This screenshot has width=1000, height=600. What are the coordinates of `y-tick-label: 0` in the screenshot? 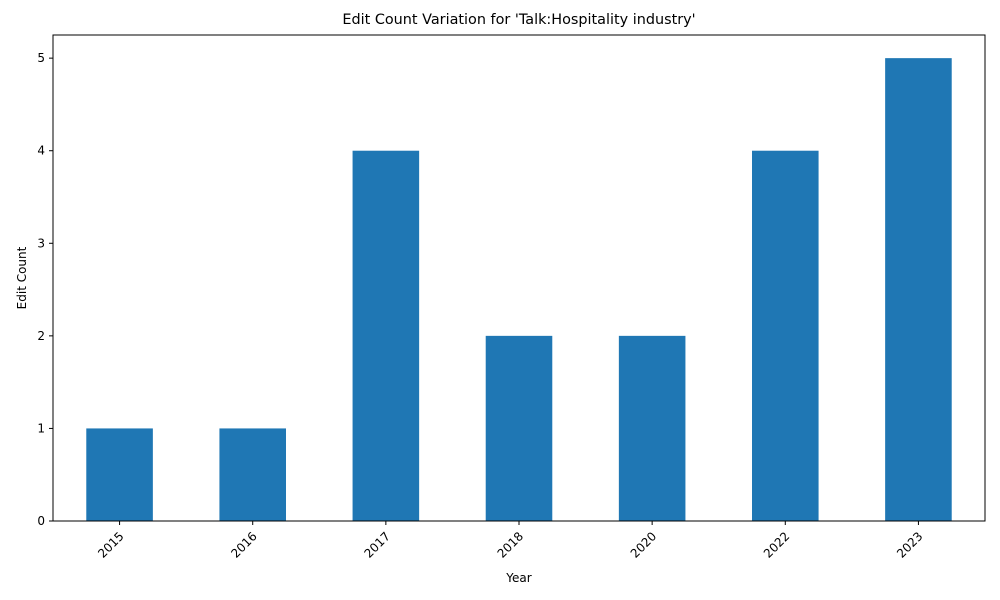 It's located at (41, 521).